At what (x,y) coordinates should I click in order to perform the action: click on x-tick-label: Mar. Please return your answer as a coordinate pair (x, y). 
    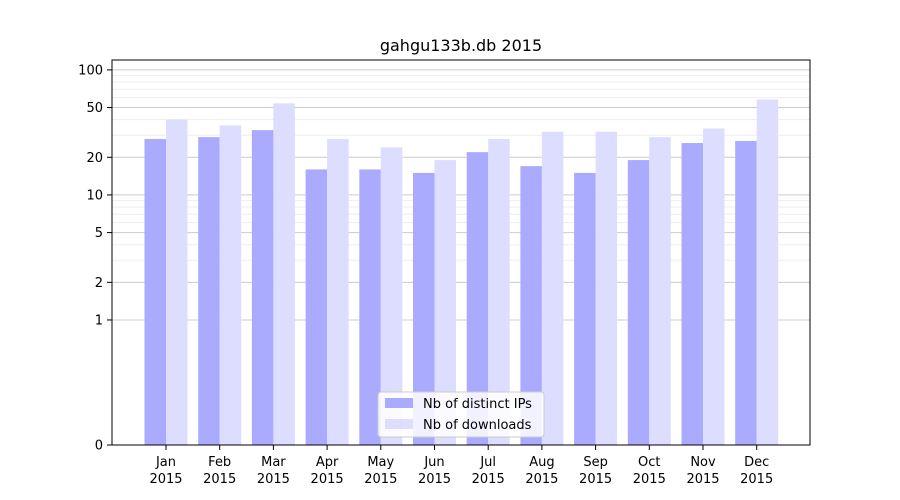
    Looking at the image, I should click on (273, 462).